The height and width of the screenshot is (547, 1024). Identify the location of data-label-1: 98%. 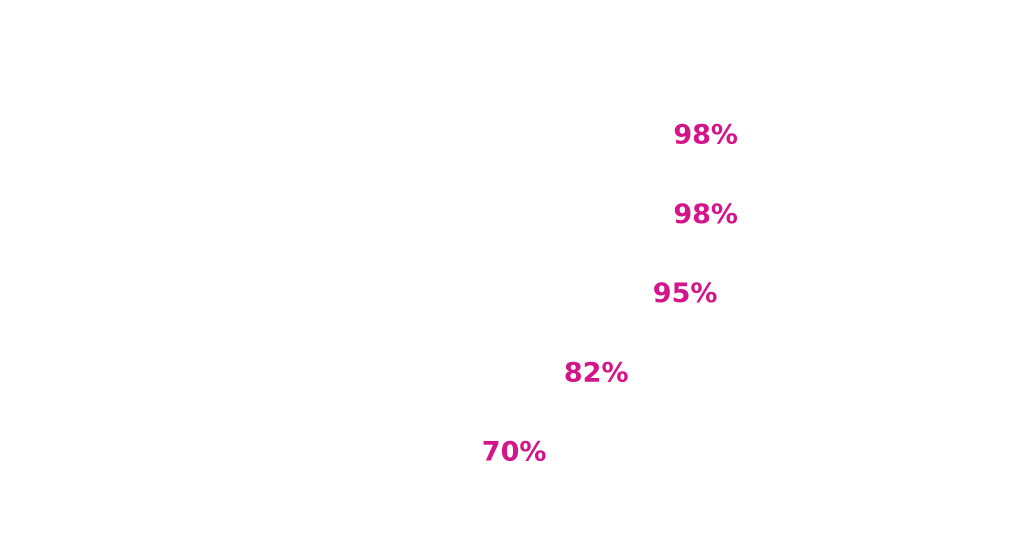
(705, 135).